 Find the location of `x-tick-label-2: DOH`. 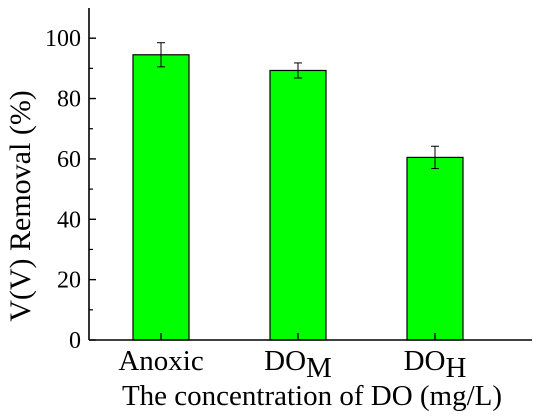

x-tick-label-2: DOH is located at coordinates (435, 364).